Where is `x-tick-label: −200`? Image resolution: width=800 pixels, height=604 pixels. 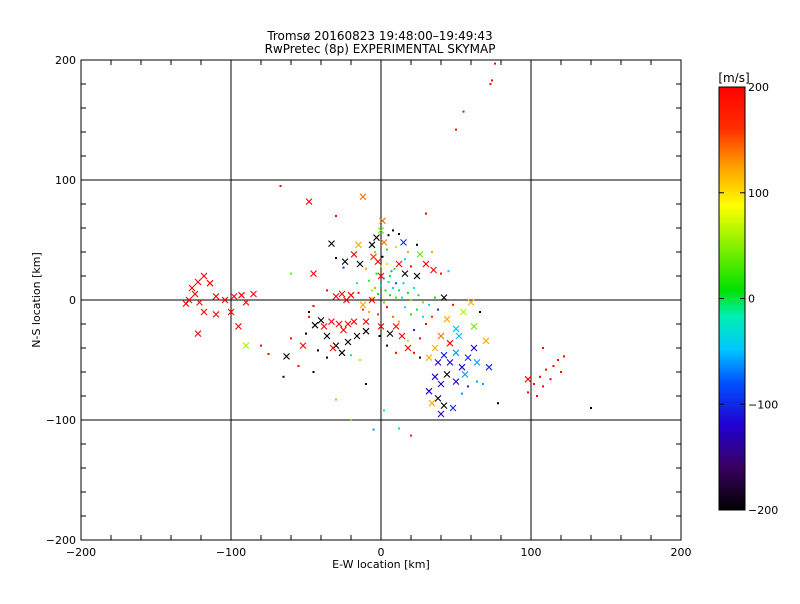
x-tick-label: −200 is located at coordinates (81, 552).